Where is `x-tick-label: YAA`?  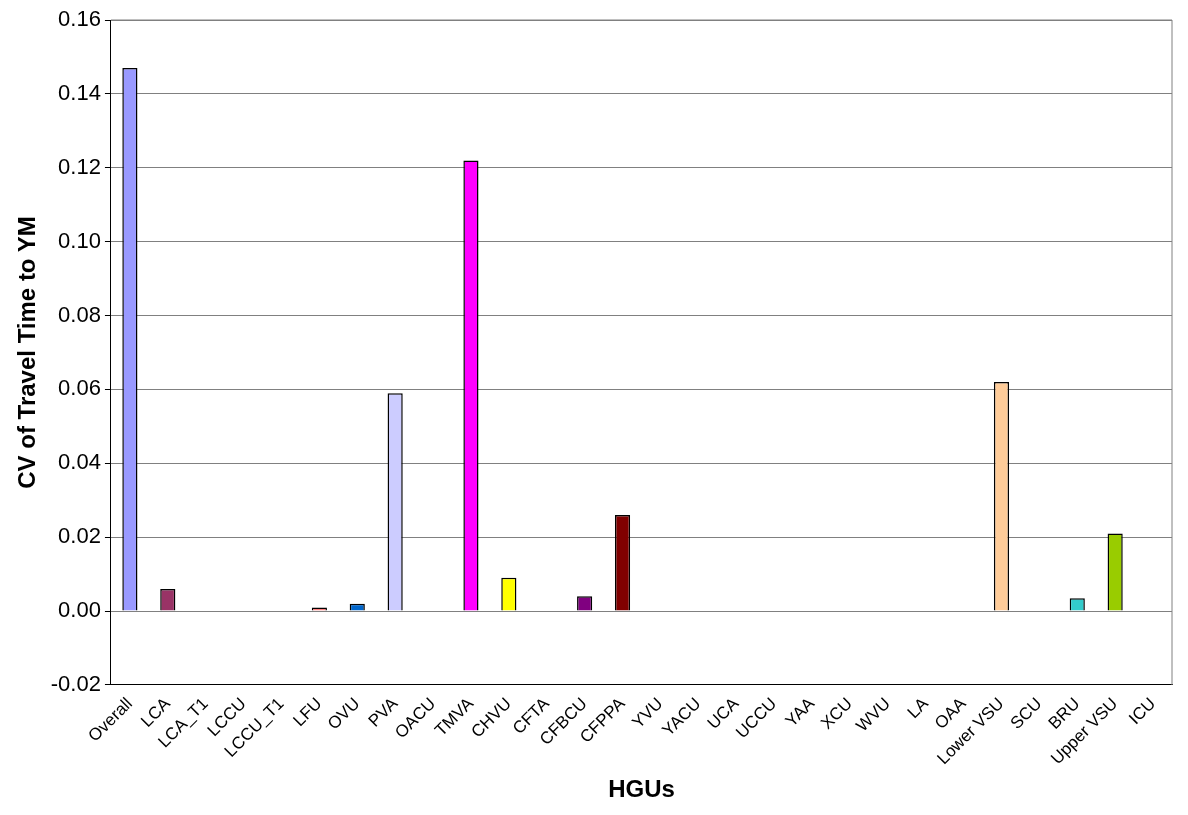 x-tick-label: YAA is located at coordinates (800, 712).